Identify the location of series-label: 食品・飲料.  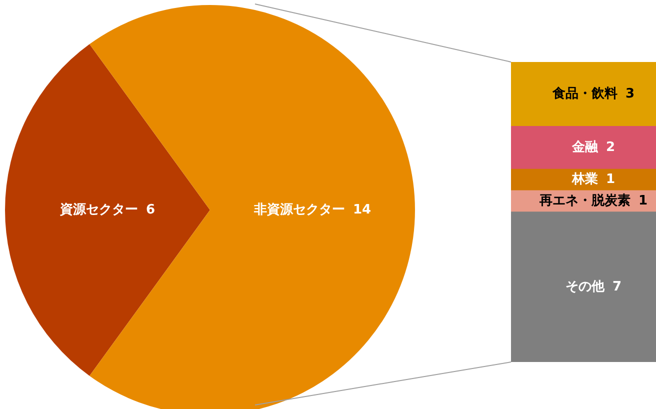
(584, 94).